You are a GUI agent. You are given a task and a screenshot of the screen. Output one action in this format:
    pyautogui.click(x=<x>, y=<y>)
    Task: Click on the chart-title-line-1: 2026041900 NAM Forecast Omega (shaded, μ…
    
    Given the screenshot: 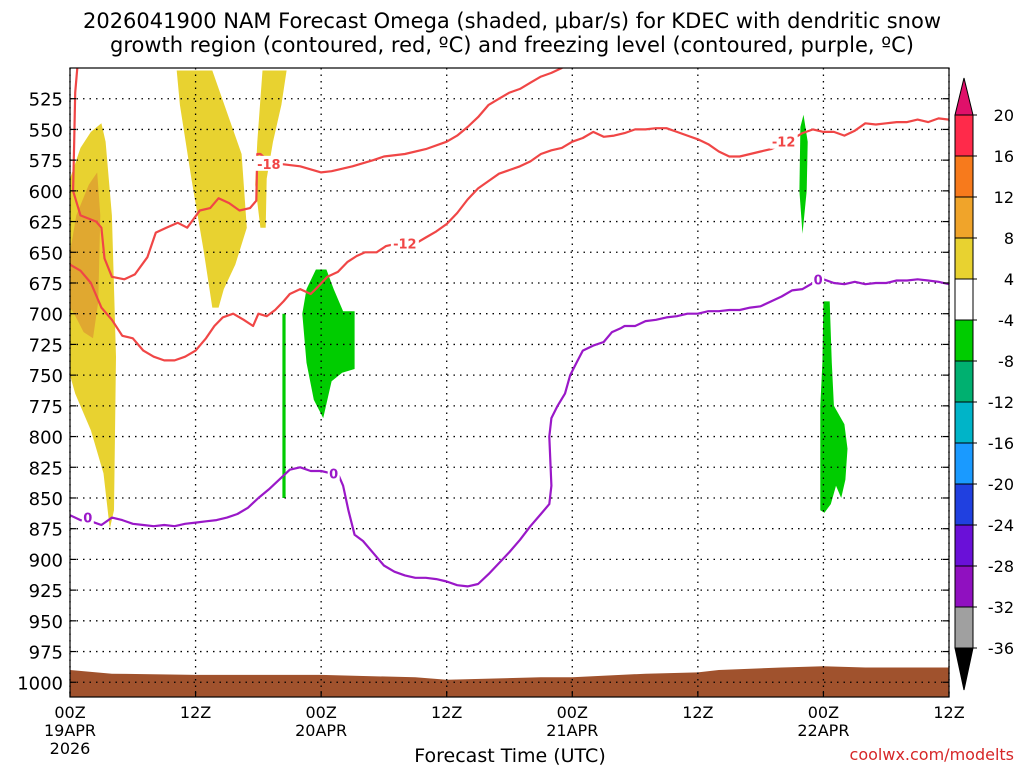 What is the action you would take?
    pyautogui.click(x=512, y=21)
    